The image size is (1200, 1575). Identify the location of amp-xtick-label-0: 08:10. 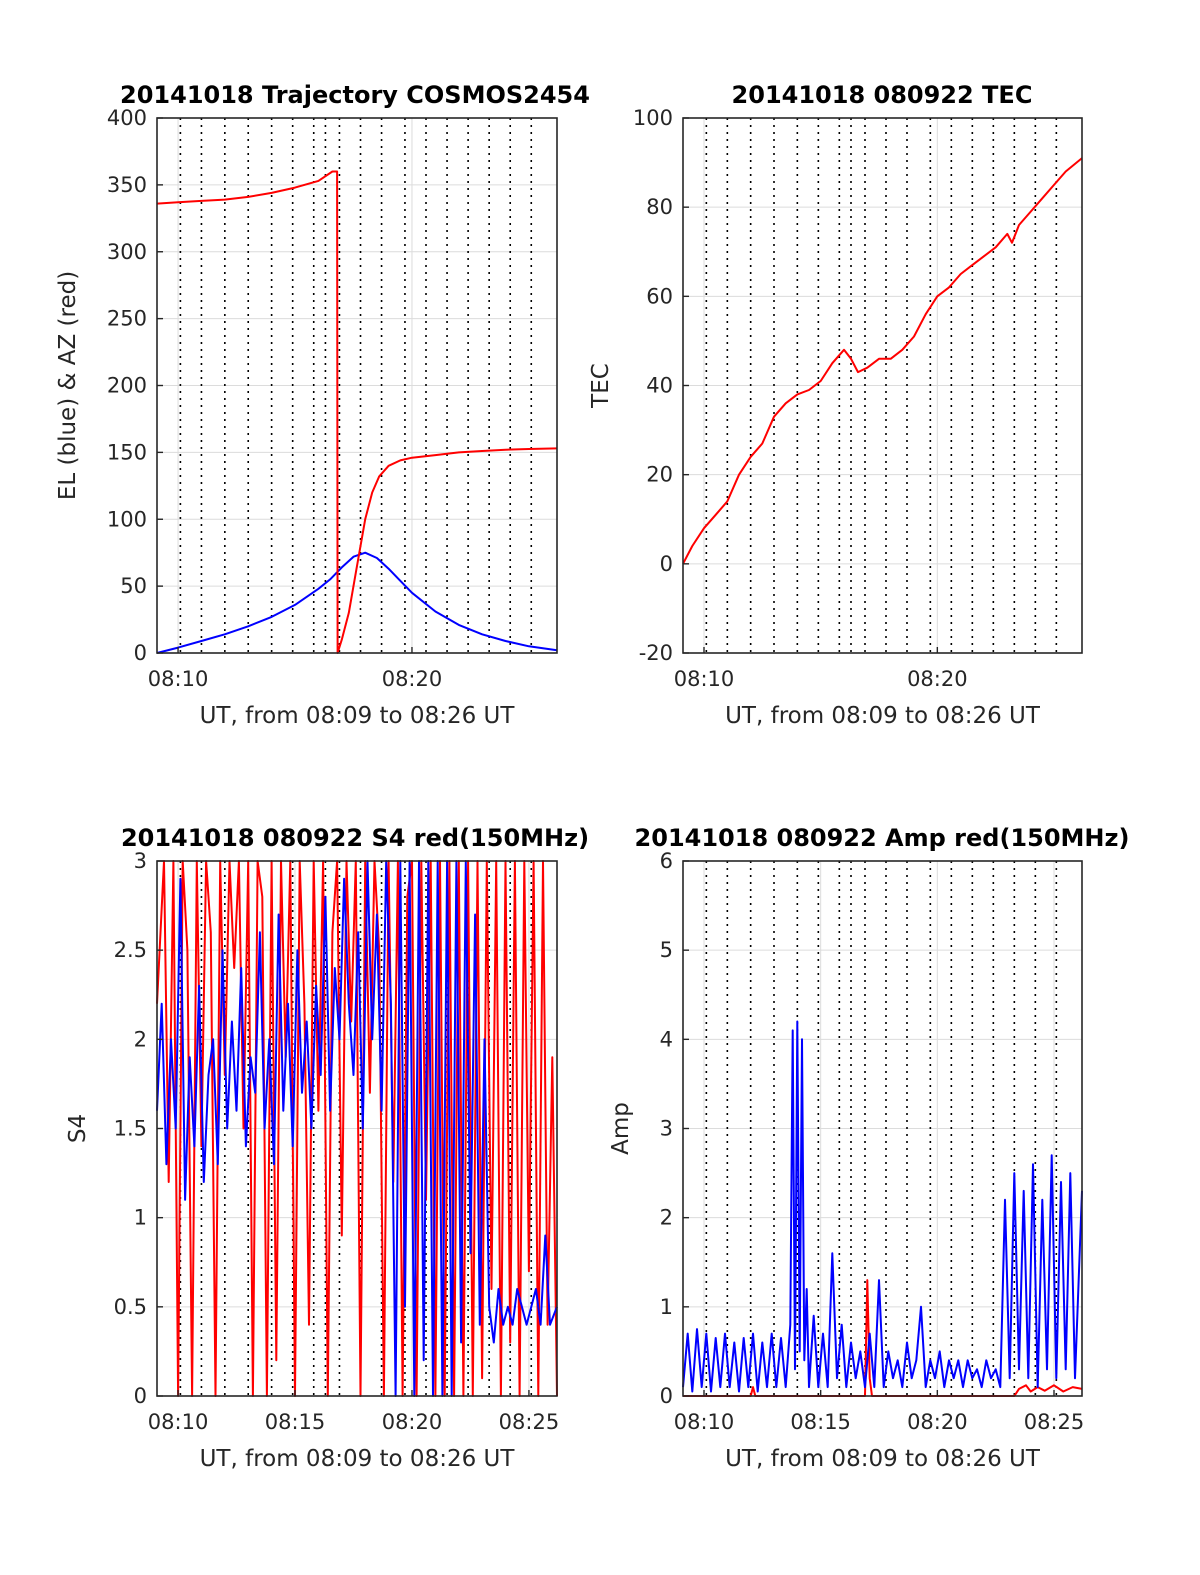
(704, 1422).